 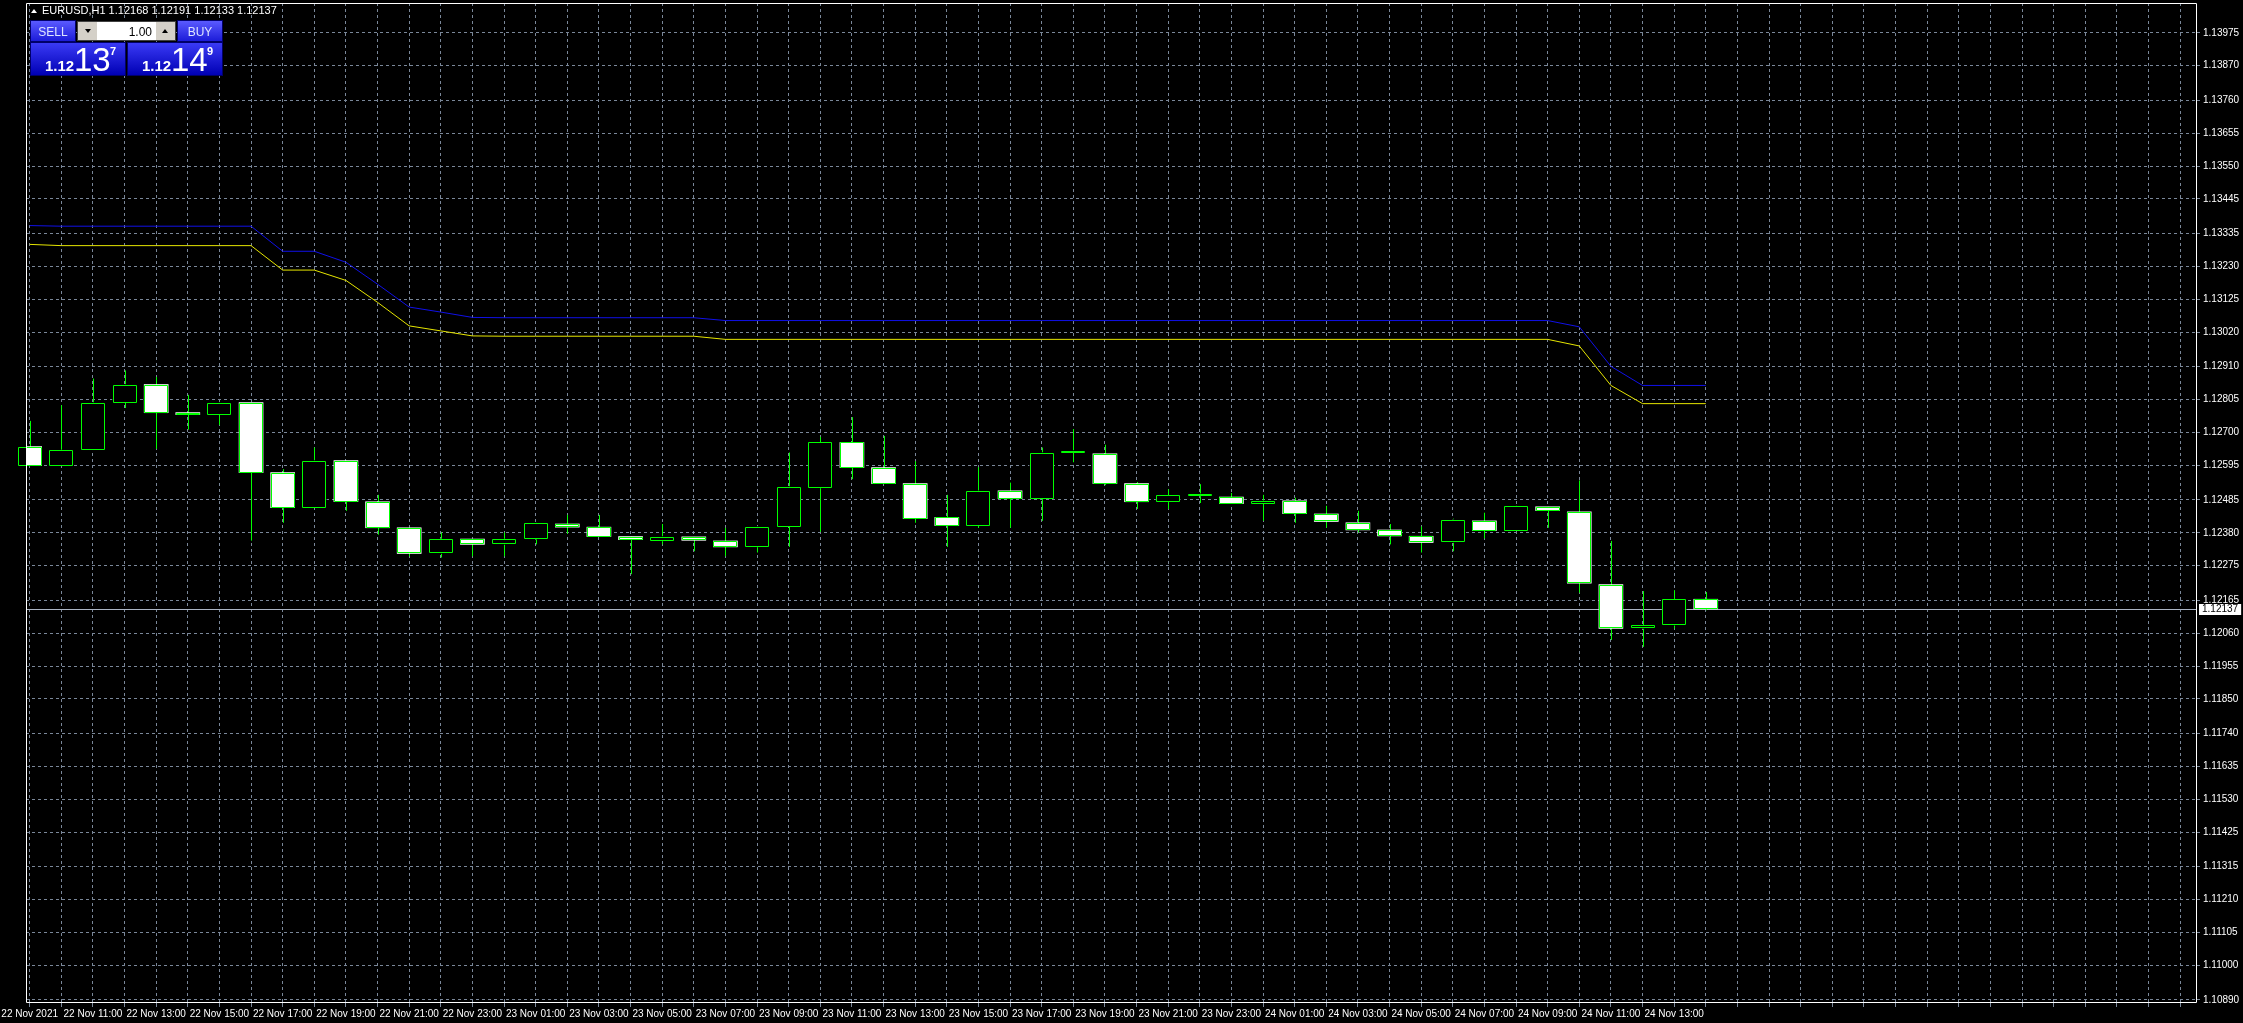 I want to click on y-tick-label: 1.12060, so click(x=2221, y=632).